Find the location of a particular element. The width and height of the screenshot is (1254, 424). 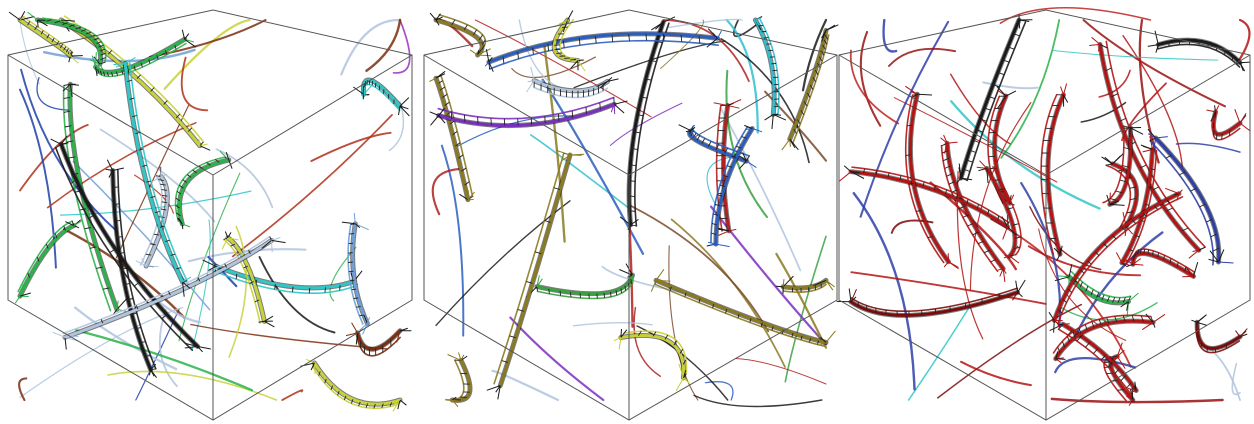

cube-inner-edge is located at coordinates (526, 115).